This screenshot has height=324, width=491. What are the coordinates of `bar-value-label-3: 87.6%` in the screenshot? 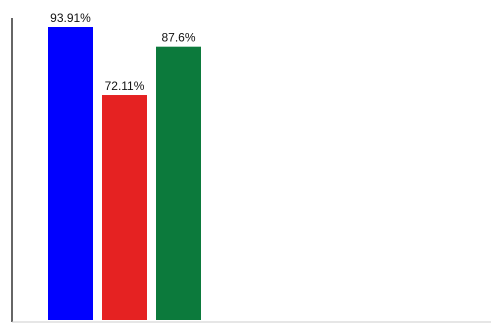 It's located at (178, 38).